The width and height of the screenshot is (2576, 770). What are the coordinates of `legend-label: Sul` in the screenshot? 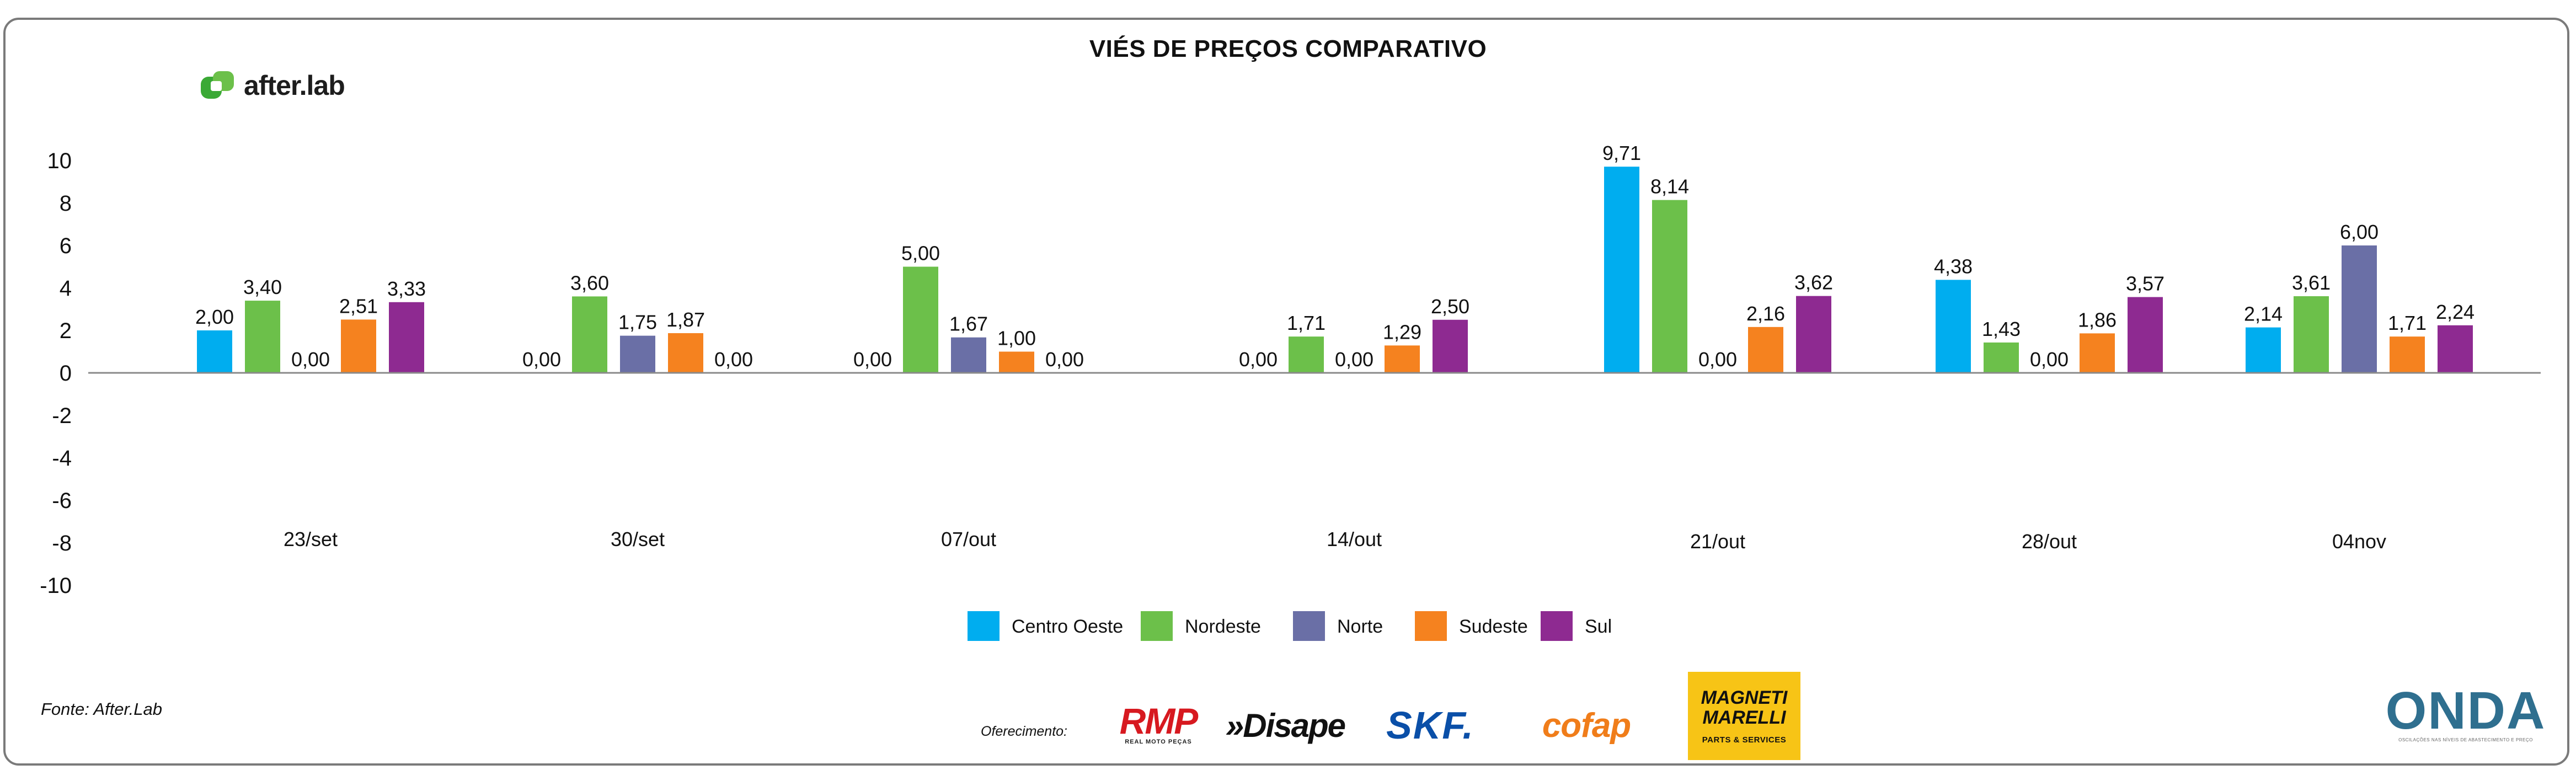 It's located at (1598, 626).